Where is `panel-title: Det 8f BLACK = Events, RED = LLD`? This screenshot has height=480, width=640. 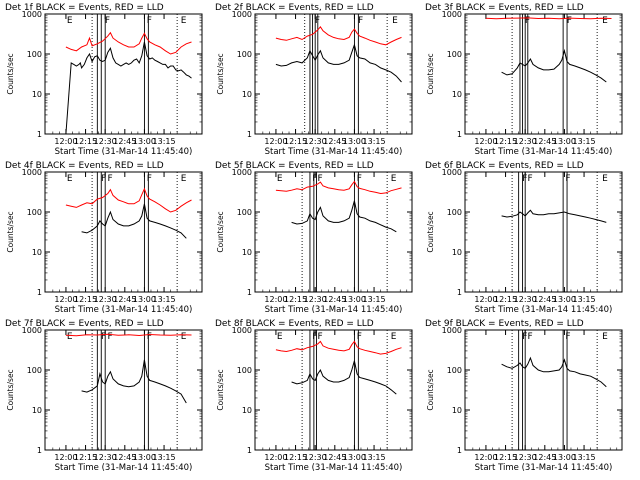 panel-title: Det 8f BLACK = Events, RED = LLD is located at coordinates (294, 324).